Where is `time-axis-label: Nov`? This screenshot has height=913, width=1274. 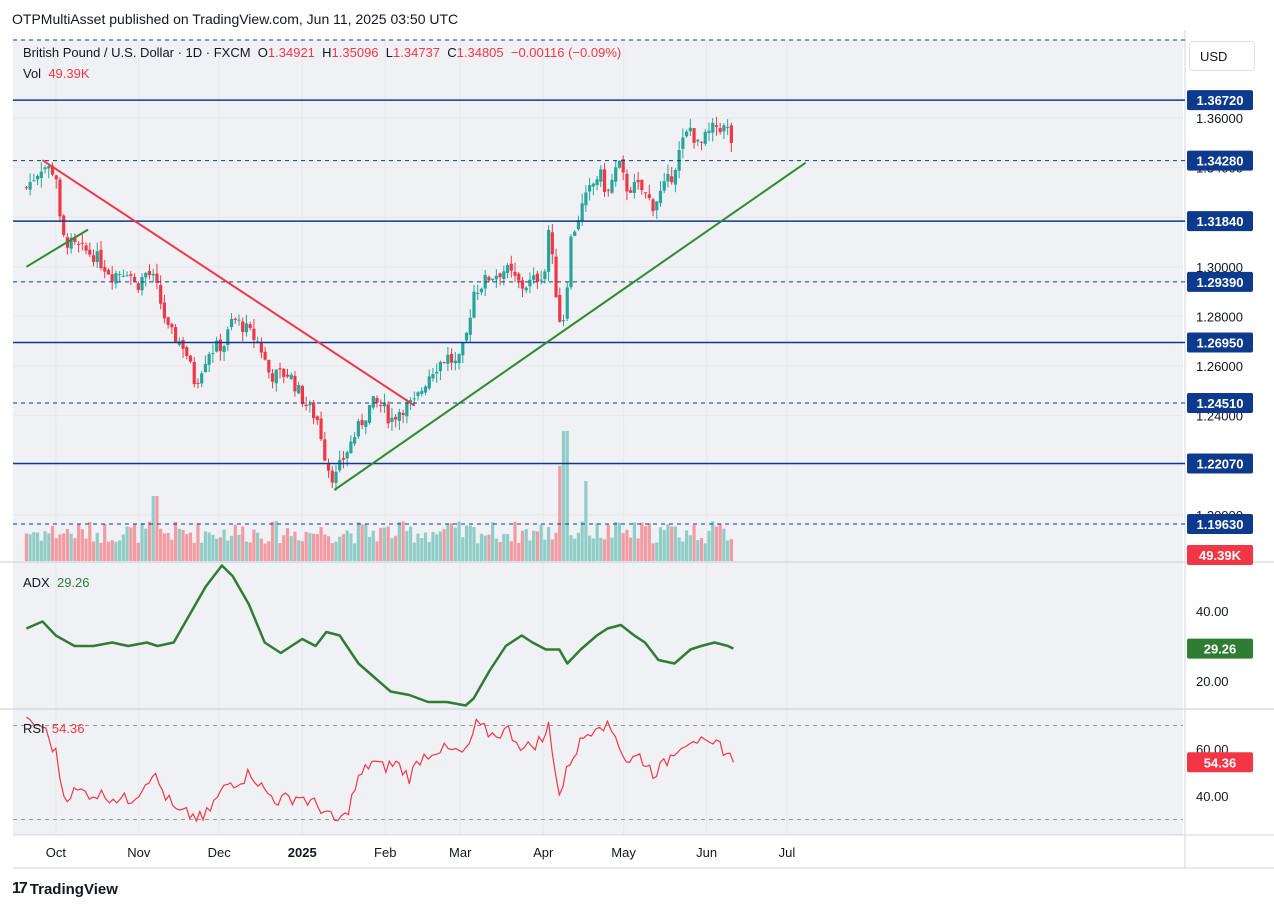 time-axis-label: Nov is located at coordinates (139, 852).